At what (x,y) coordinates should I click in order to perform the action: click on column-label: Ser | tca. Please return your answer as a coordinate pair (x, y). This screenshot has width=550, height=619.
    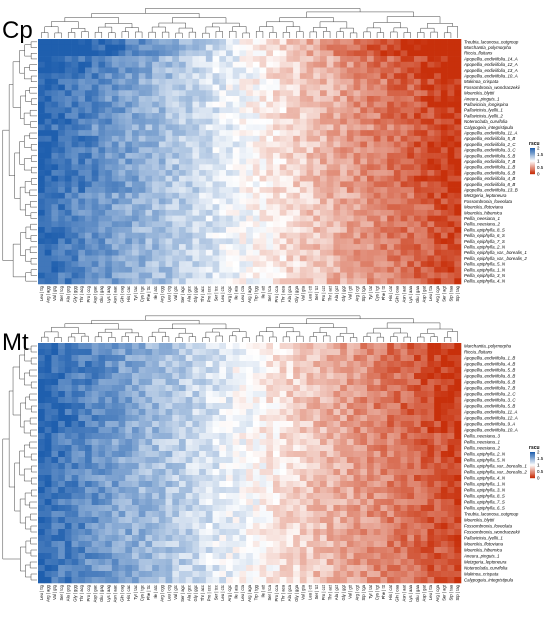
    Looking at the image, I should click on (269, 293).